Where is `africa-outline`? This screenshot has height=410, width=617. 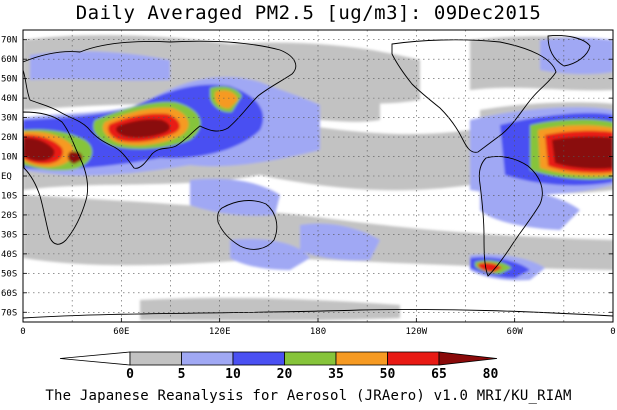
africa-outline is located at coordinates (56, 178).